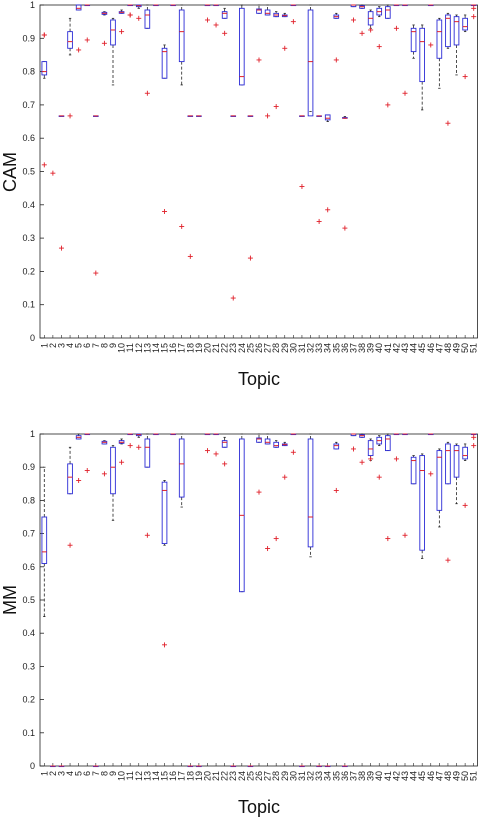 The image size is (478, 820). I want to click on cam-y-tick-label: 0.5, so click(28, 172).